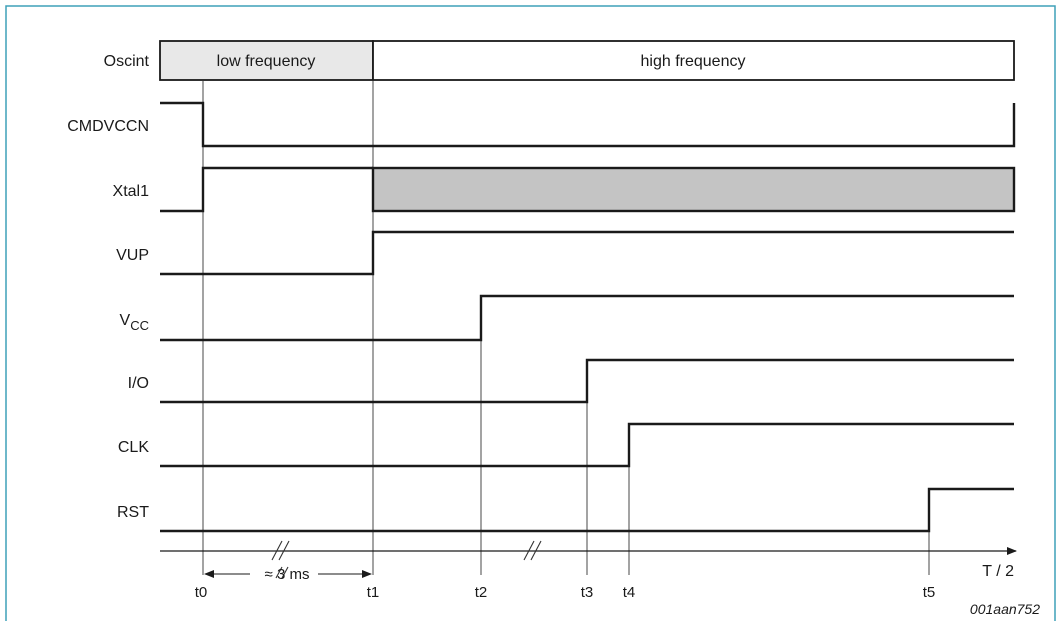  Describe the element at coordinates (125, 320) in the screenshot. I see `label-vcc-main: V` at that location.